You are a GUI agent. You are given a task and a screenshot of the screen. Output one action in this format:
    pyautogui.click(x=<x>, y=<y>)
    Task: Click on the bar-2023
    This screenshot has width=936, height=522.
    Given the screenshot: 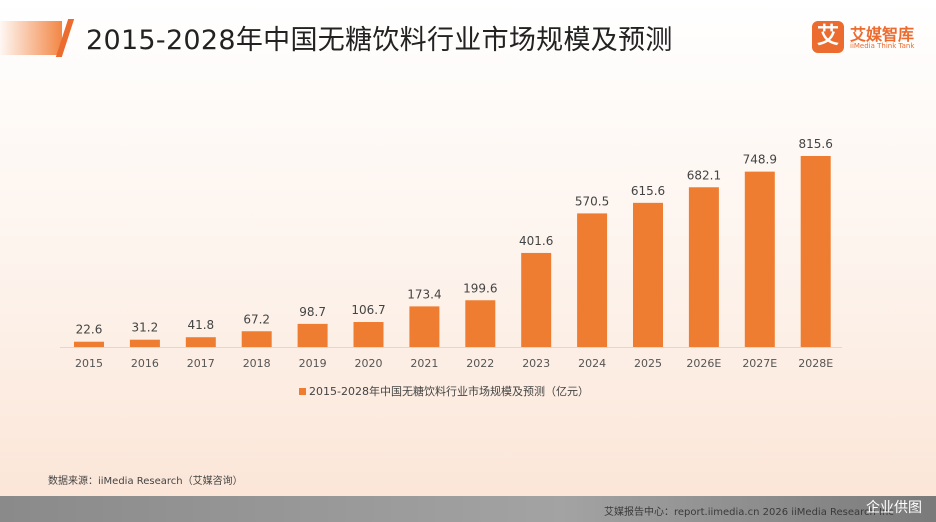 What is the action you would take?
    pyautogui.click(x=536, y=299)
    